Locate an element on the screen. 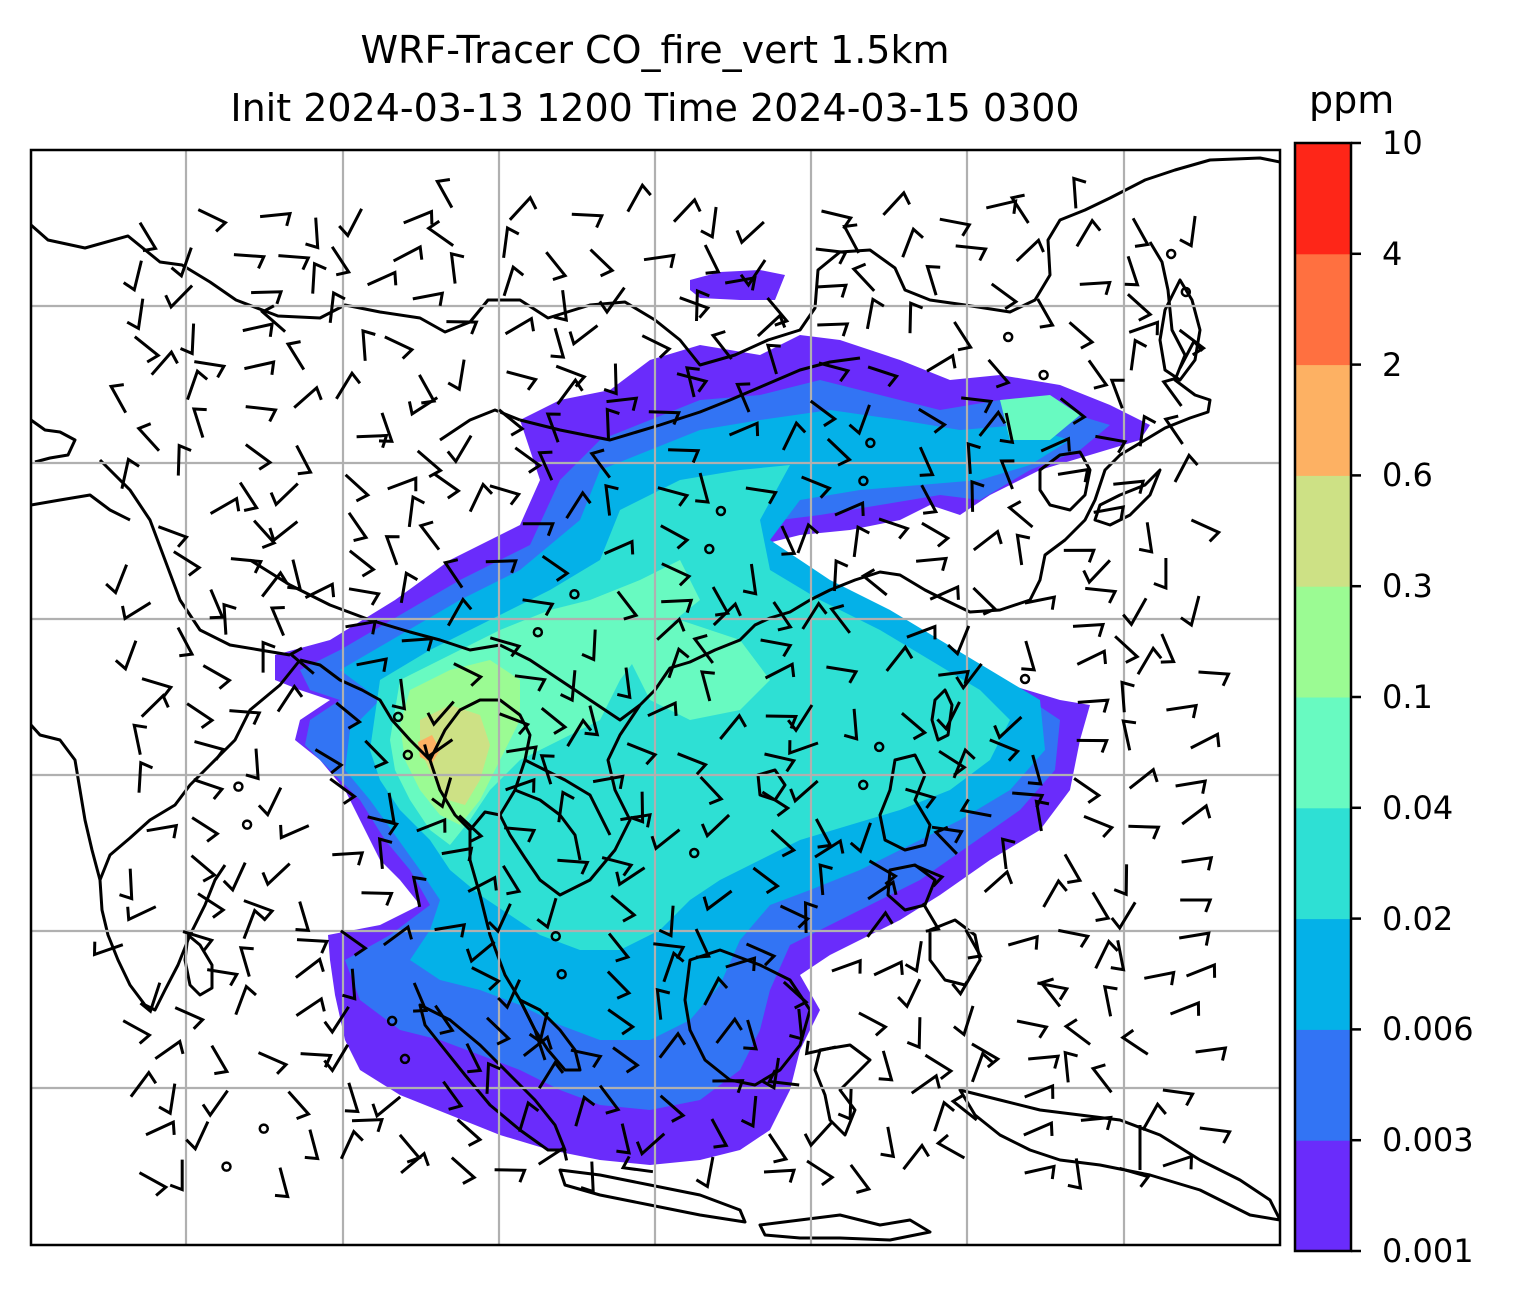 The width and height of the screenshot is (1528, 1306). colorbar-tick-label-8: 2 is located at coordinates (1392, 364).